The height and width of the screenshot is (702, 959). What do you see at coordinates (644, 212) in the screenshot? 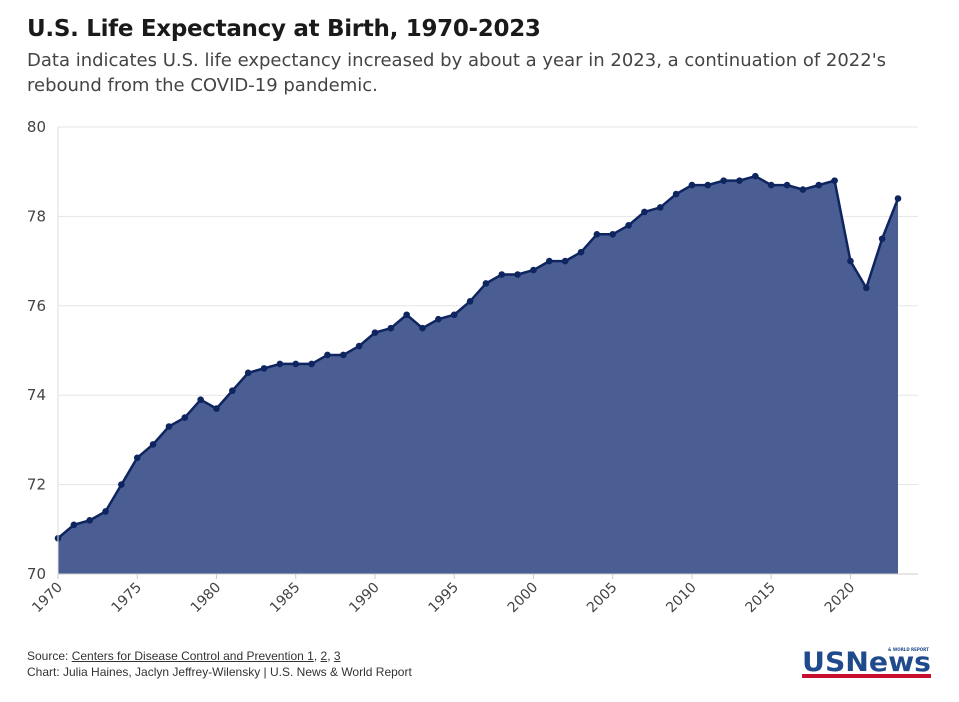
I see `data-point-2007` at bounding box center [644, 212].